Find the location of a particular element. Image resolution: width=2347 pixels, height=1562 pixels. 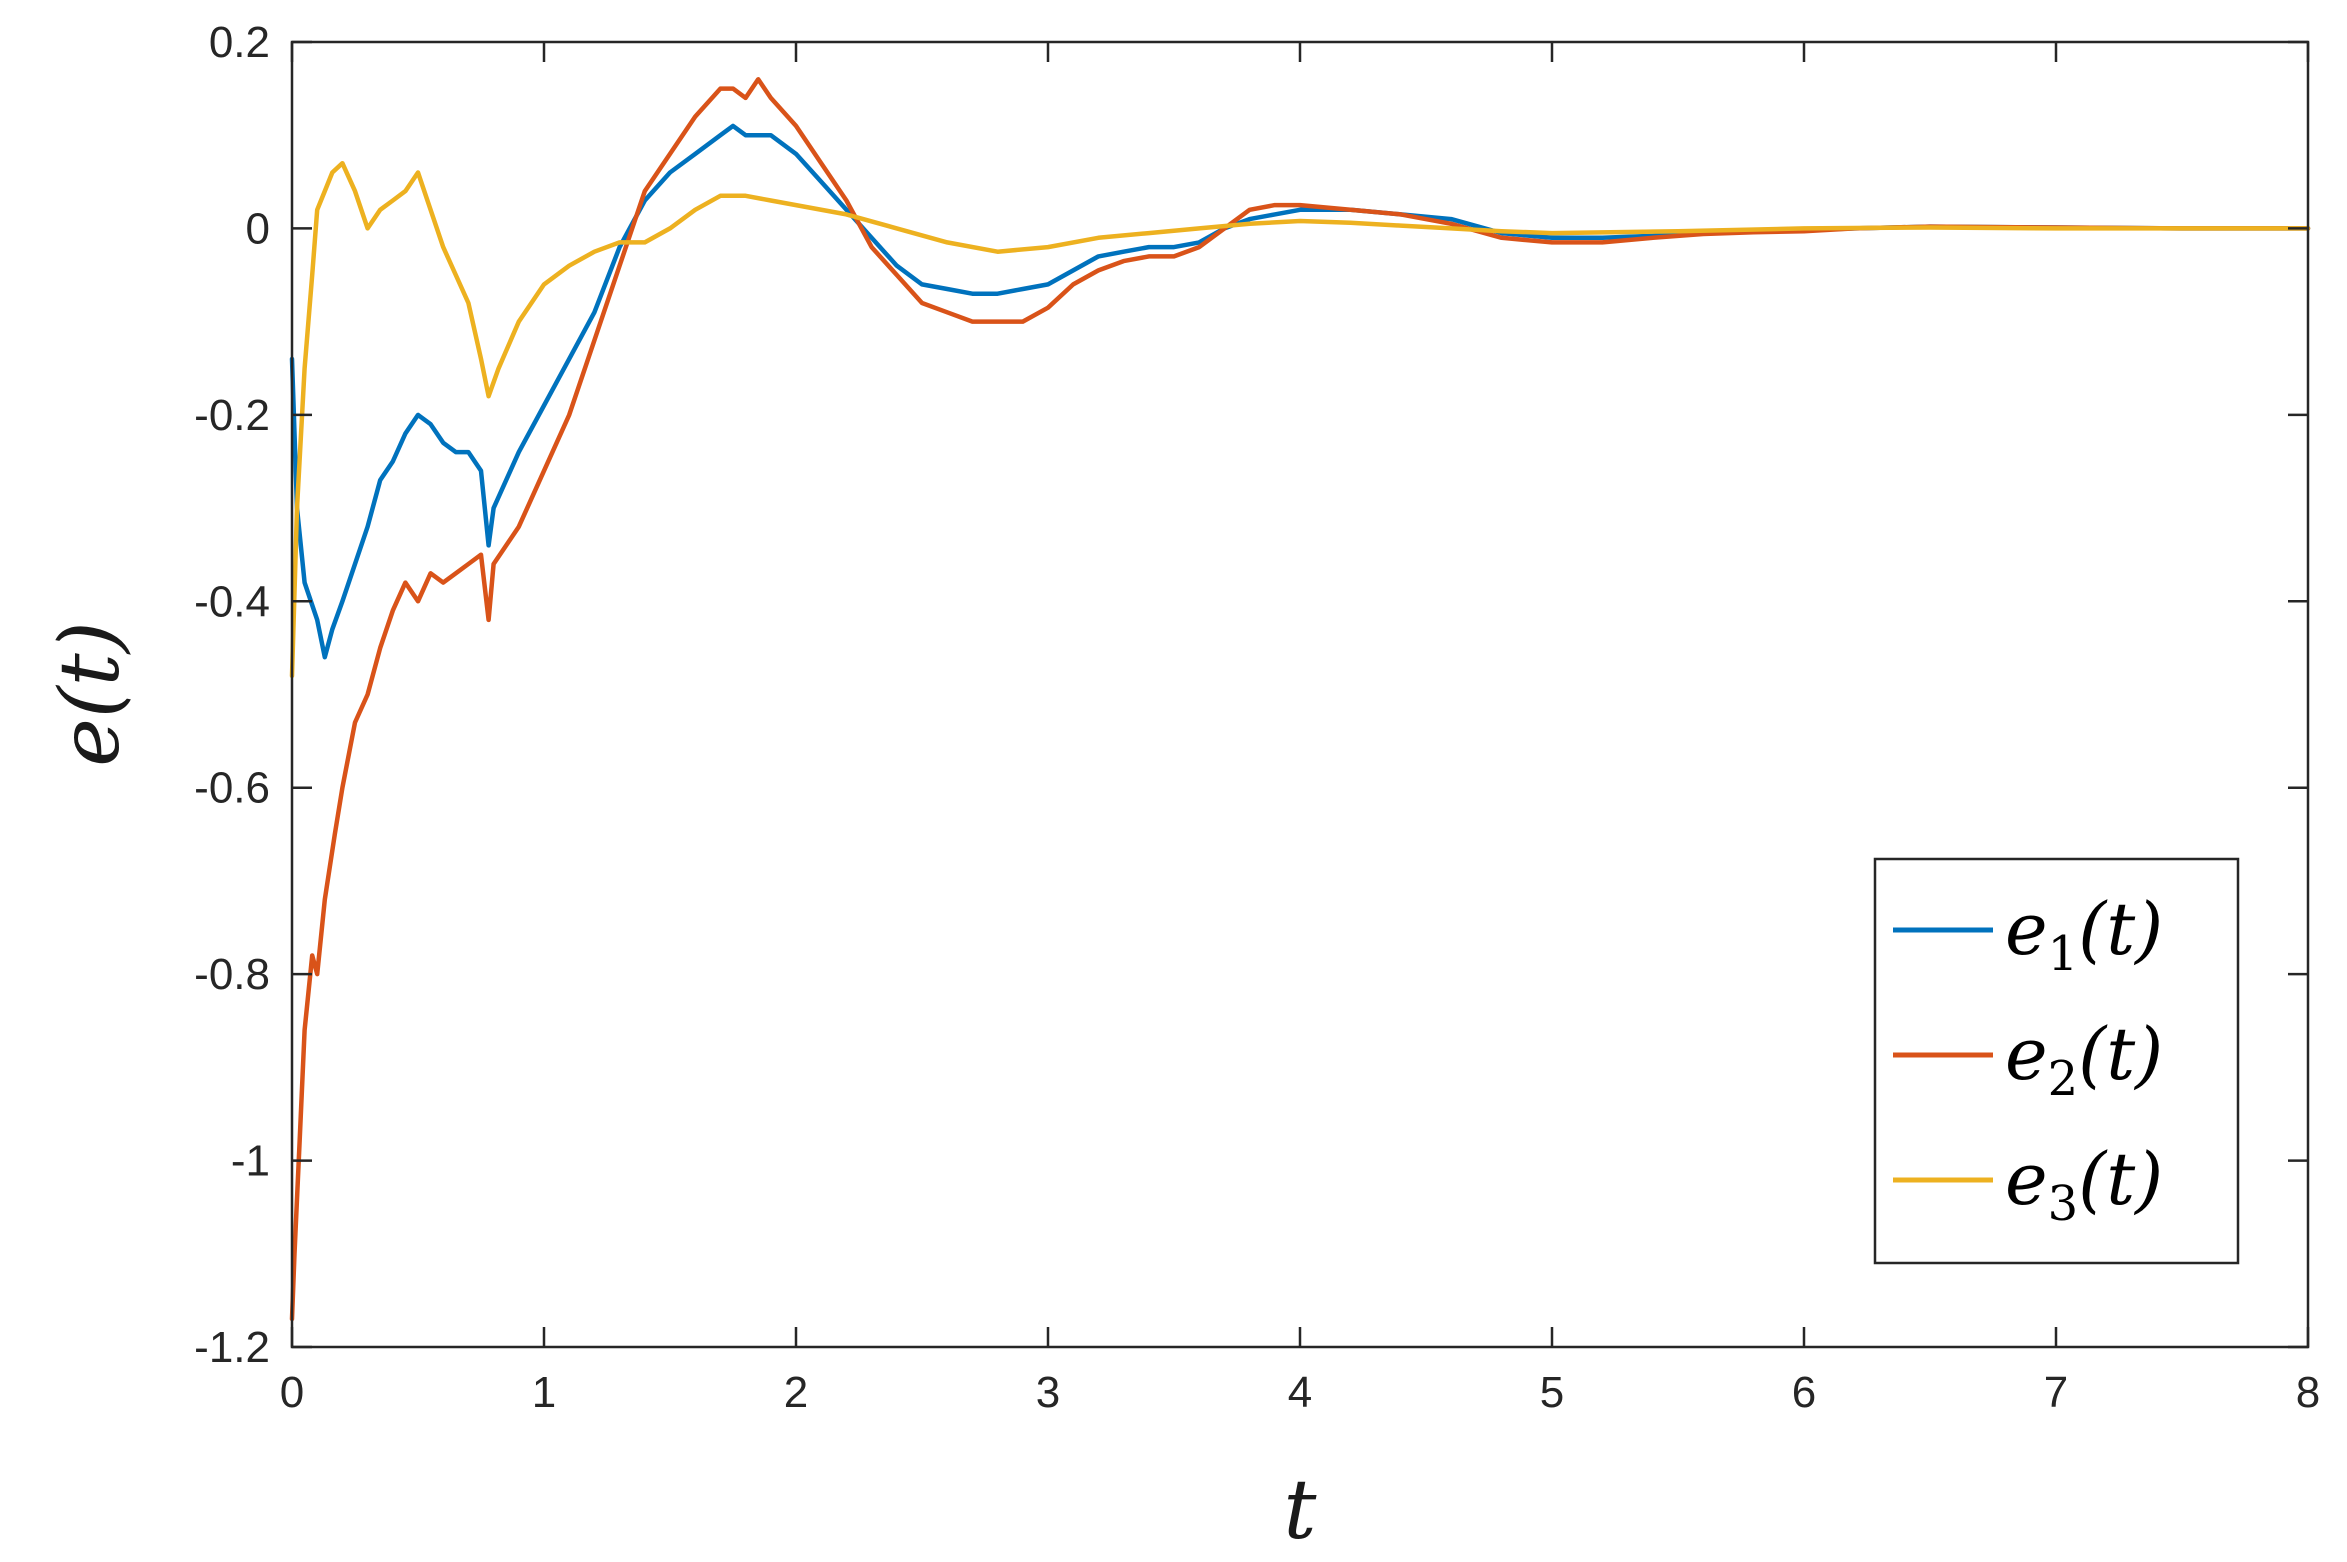

x-tick-label: 1 is located at coordinates (544, 1392).